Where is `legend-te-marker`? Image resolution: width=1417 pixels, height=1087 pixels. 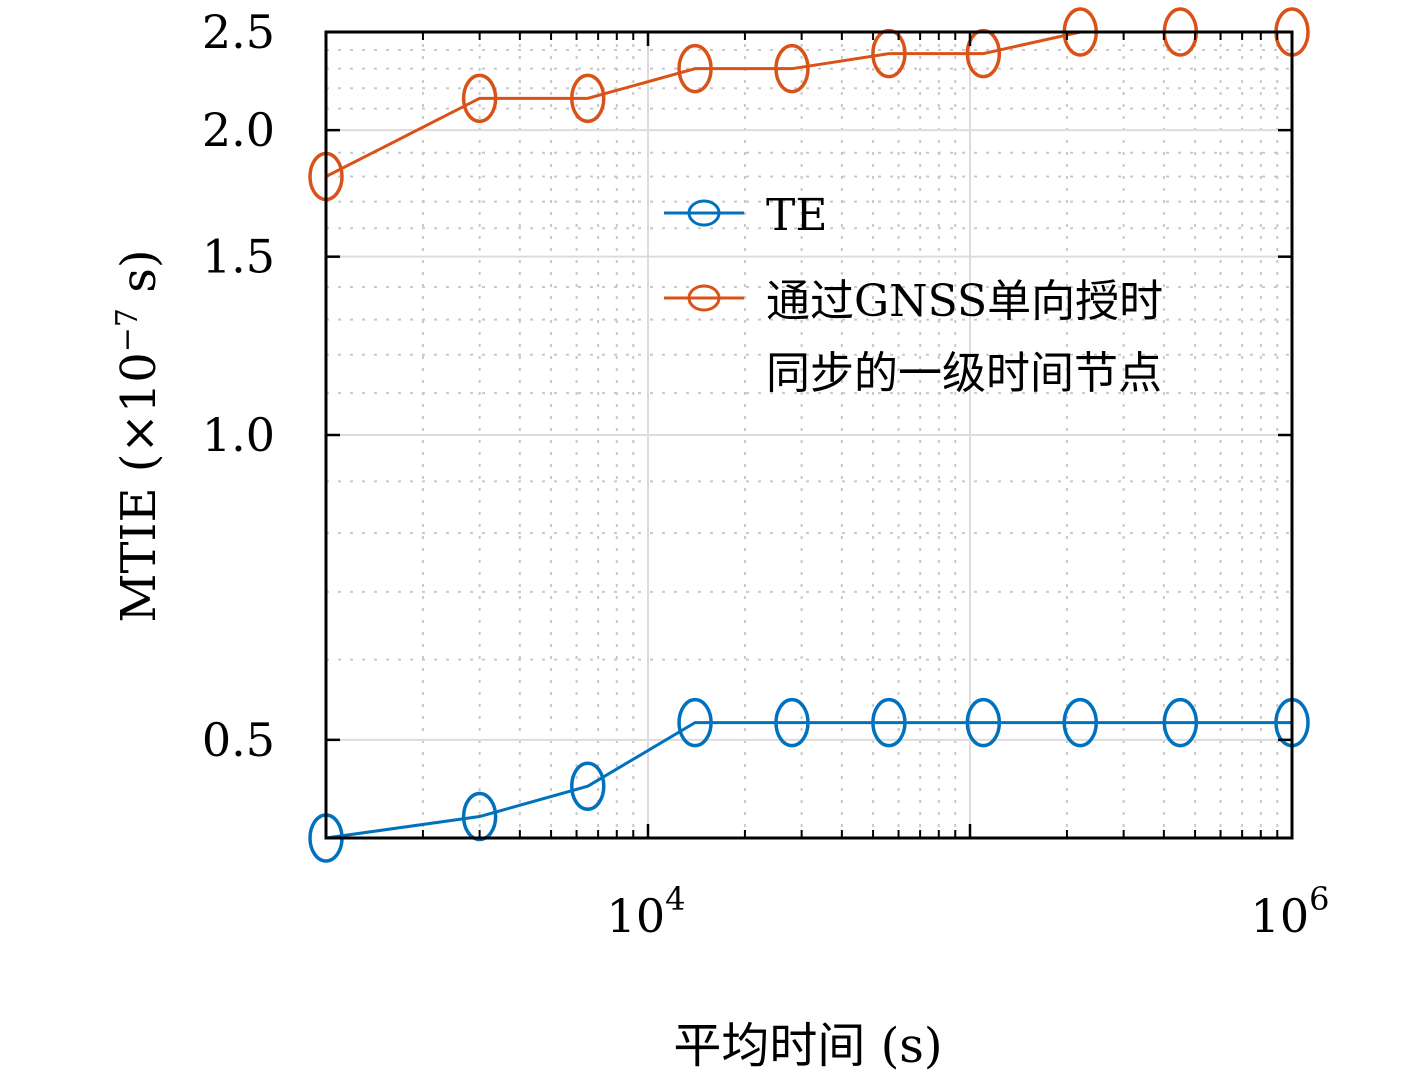 legend-te-marker is located at coordinates (704, 213).